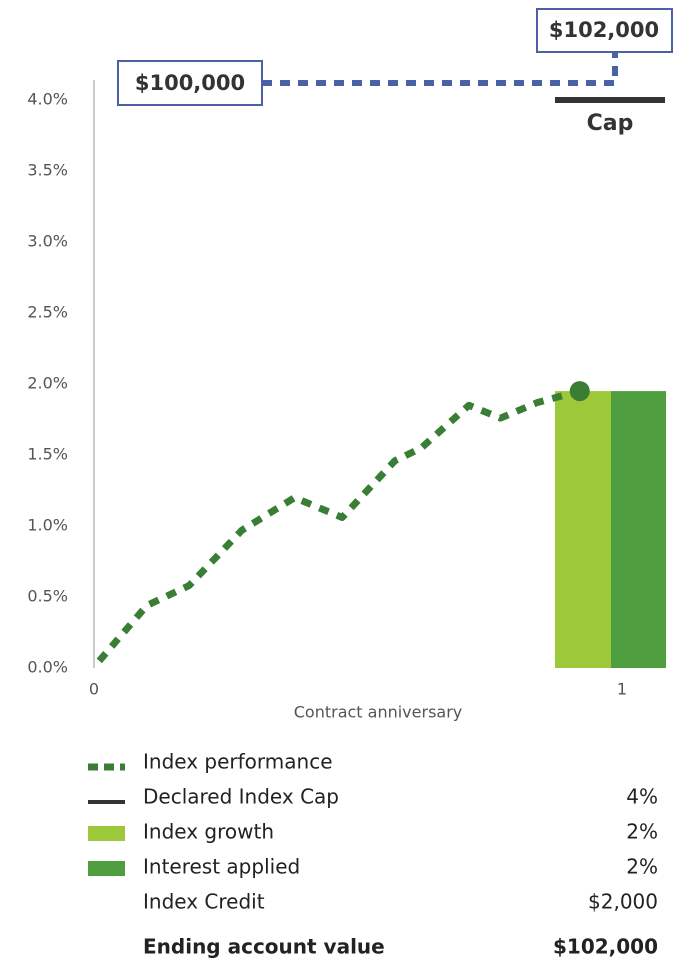 Image resolution: width=688 pixels, height=963 pixels. What do you see at coordinates (264, 947) in the screenshot?
I see `summary-label: Ending account value` at bounding box center [264, 947].